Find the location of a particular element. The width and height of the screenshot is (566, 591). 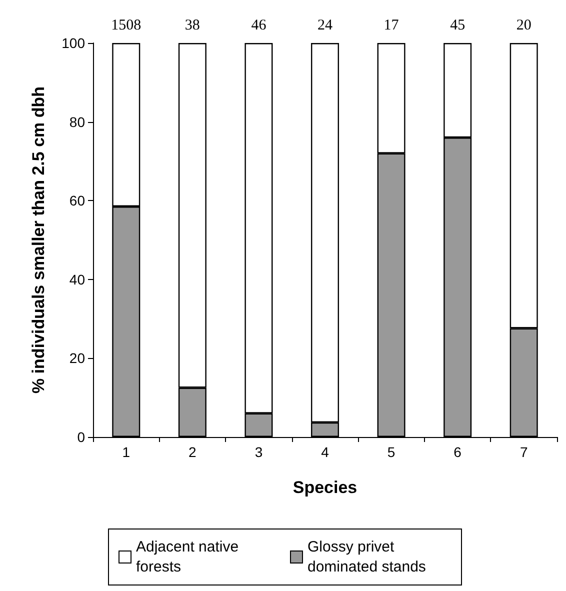

y-tick-label: 0 is located at coordinates (81, 437).